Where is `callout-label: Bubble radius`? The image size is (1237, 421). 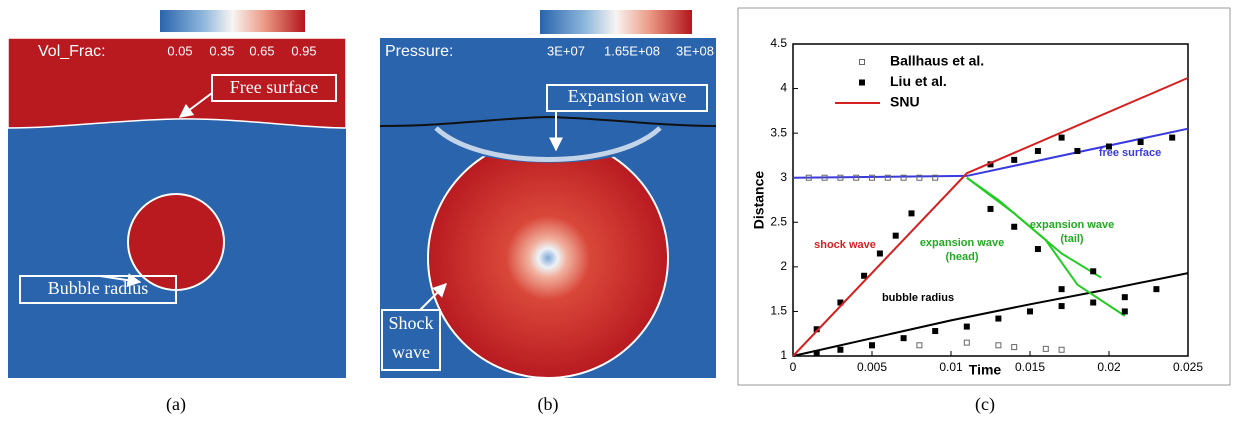 callout-label: Bubble radius is located at coordinates (98, 288).